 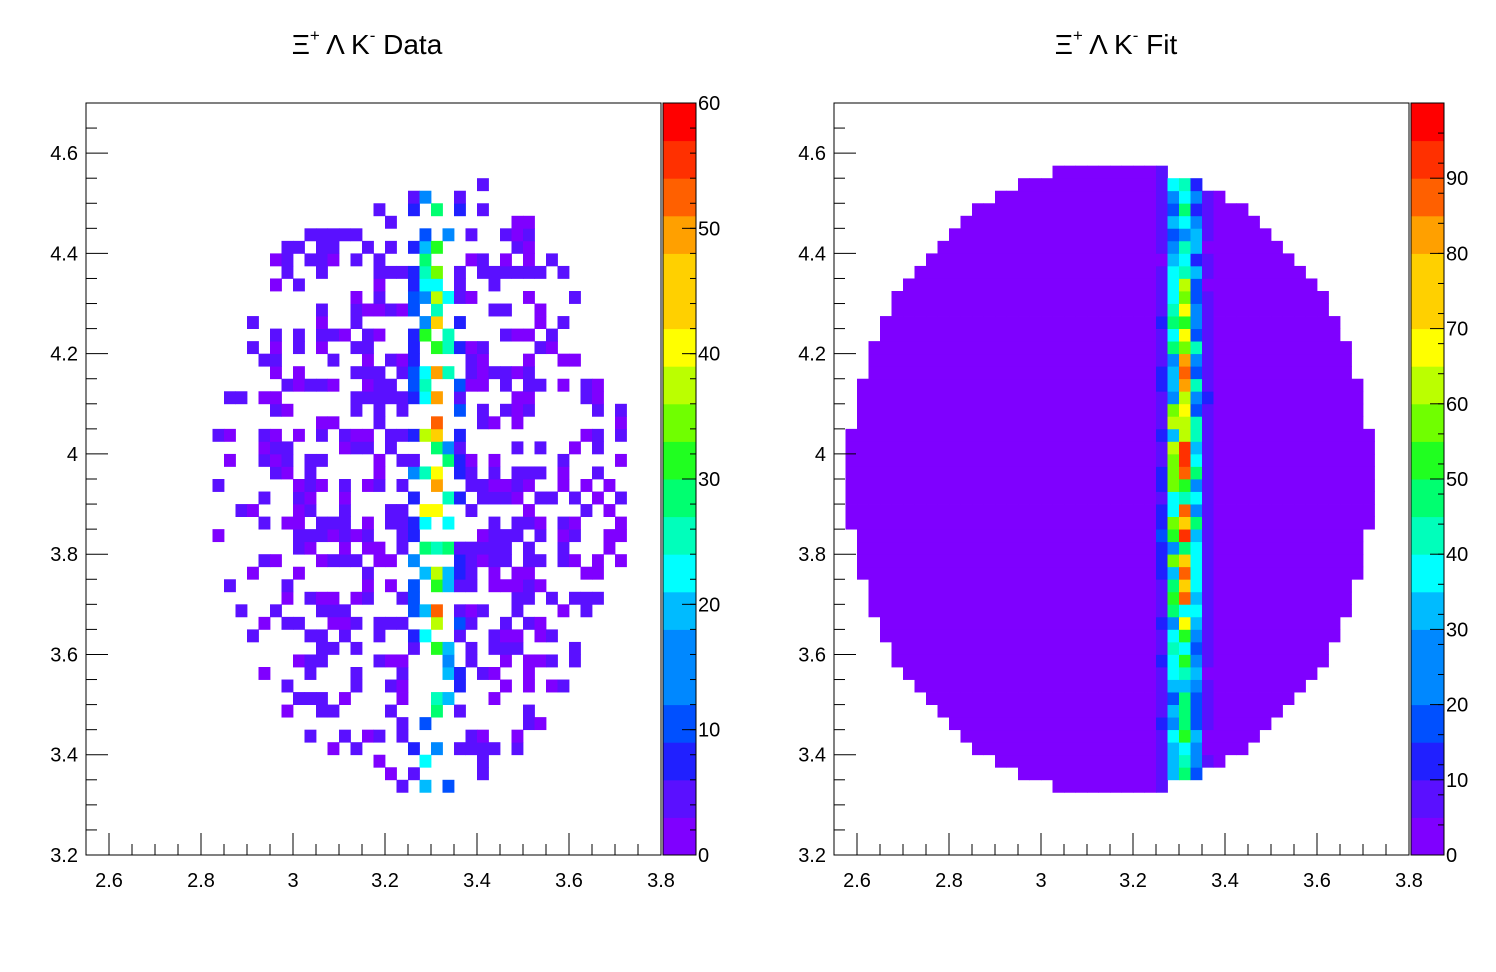 What do you see at coordinates (1457, 630) in the screenshot?
I see `colorbar-tick-label: 30` at bounding box center [1457, 630].